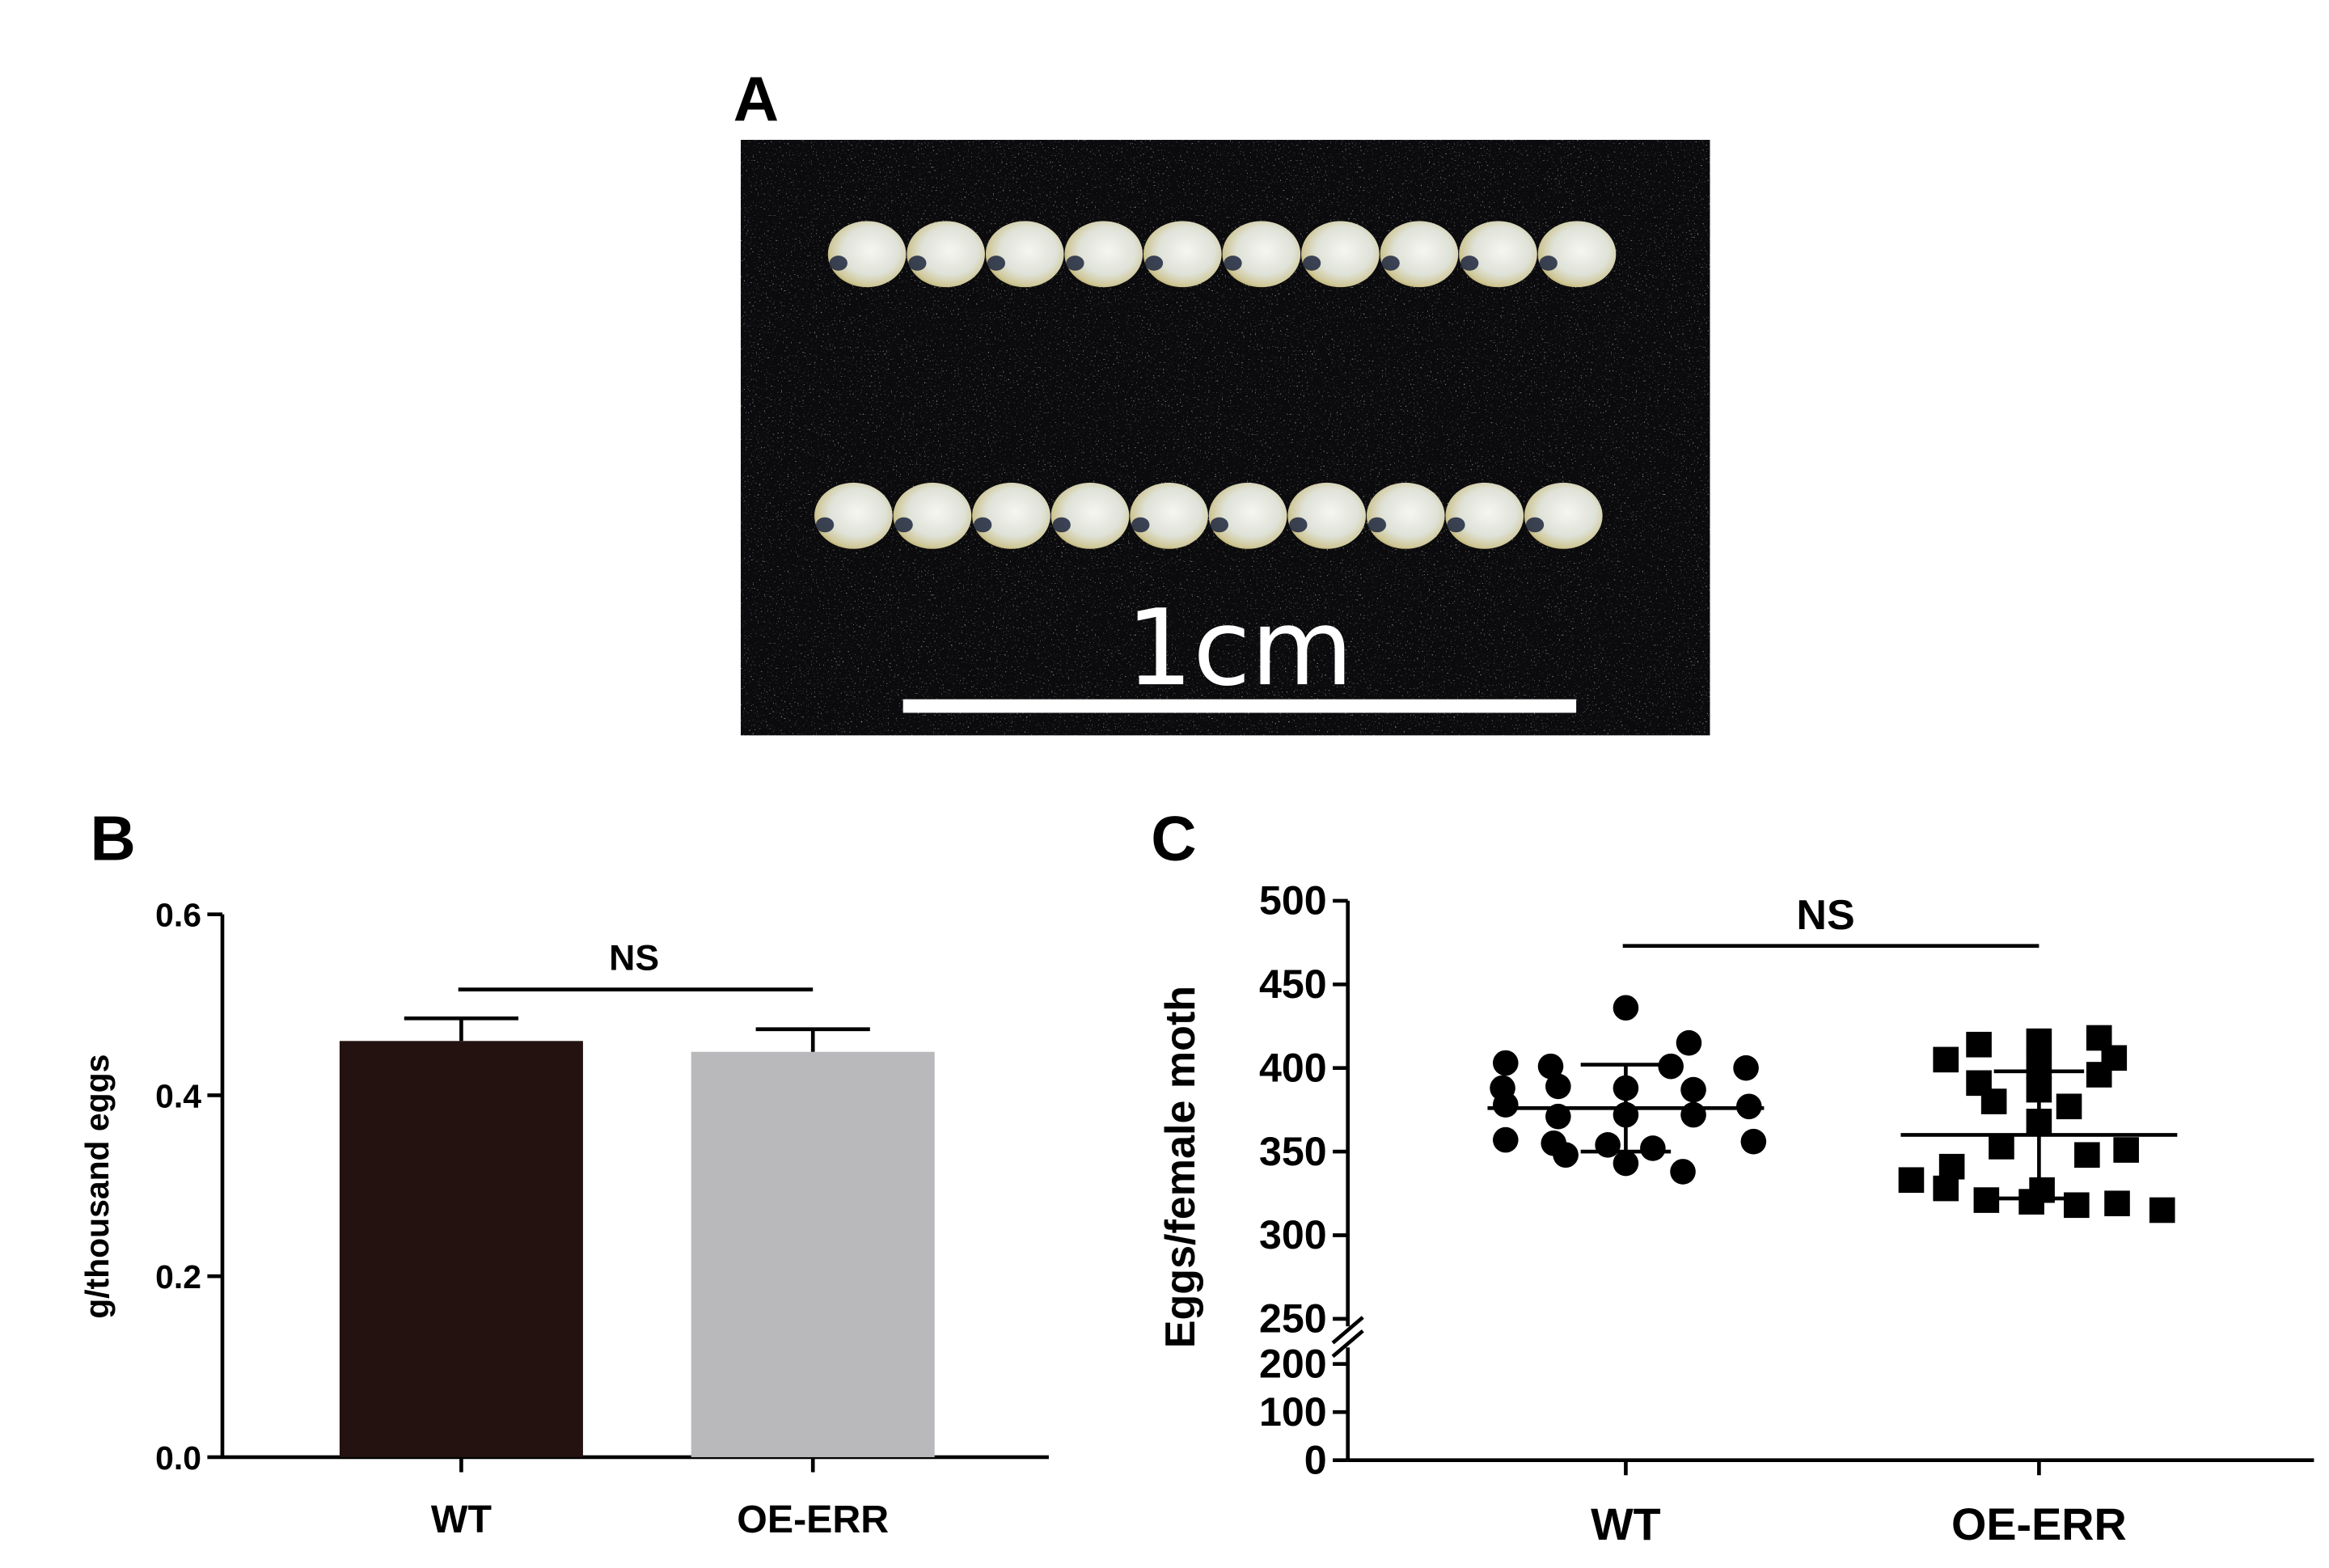  I want to click on chart-c-y-tick-label: 0, so click(1315, 1459).